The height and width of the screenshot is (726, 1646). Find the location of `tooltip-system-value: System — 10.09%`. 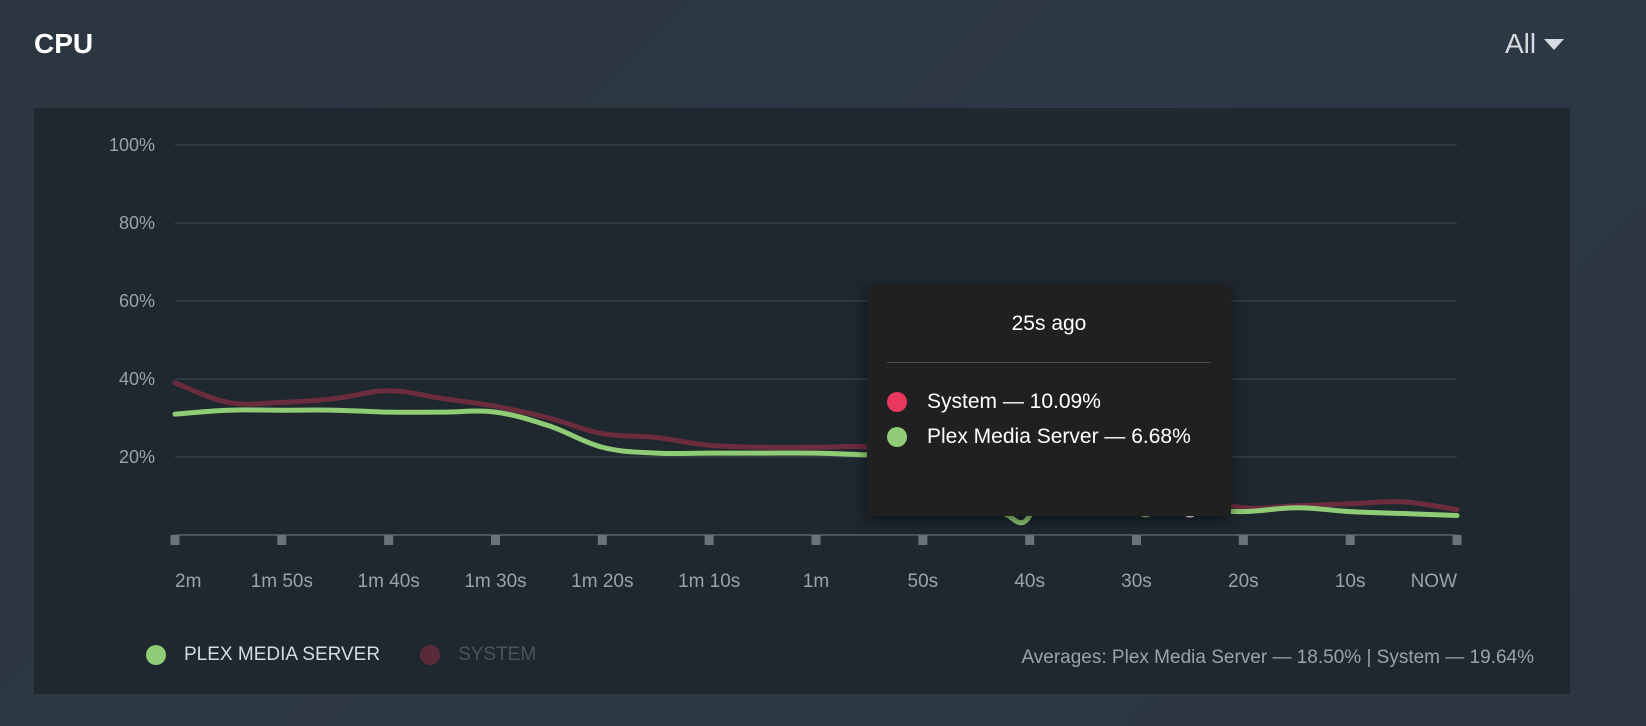

tooltip-system-value: System — 10.09% is located at coordinates (1014, 401).